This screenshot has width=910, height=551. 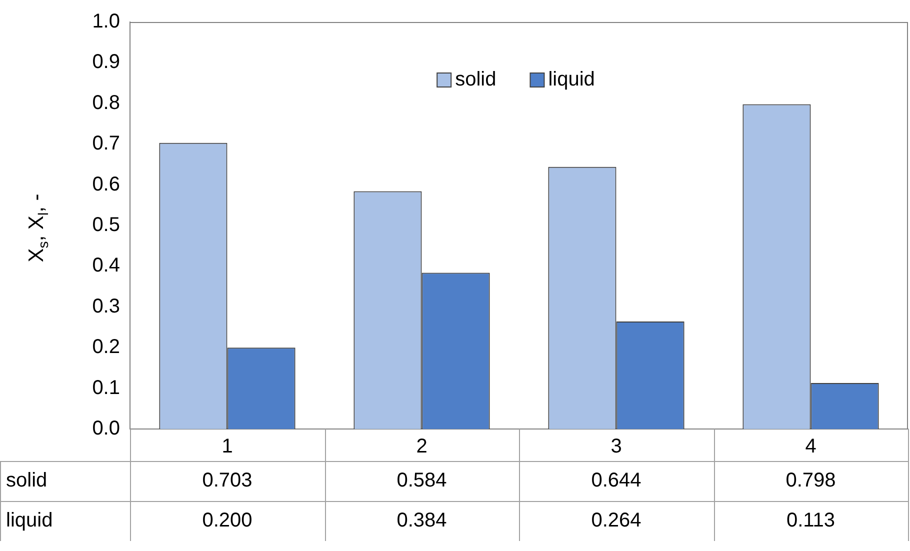 What do you see at coordinates (422, 447) in the screenshot?
I see `x-tick-label: 2` at bounding box center [422, 447].